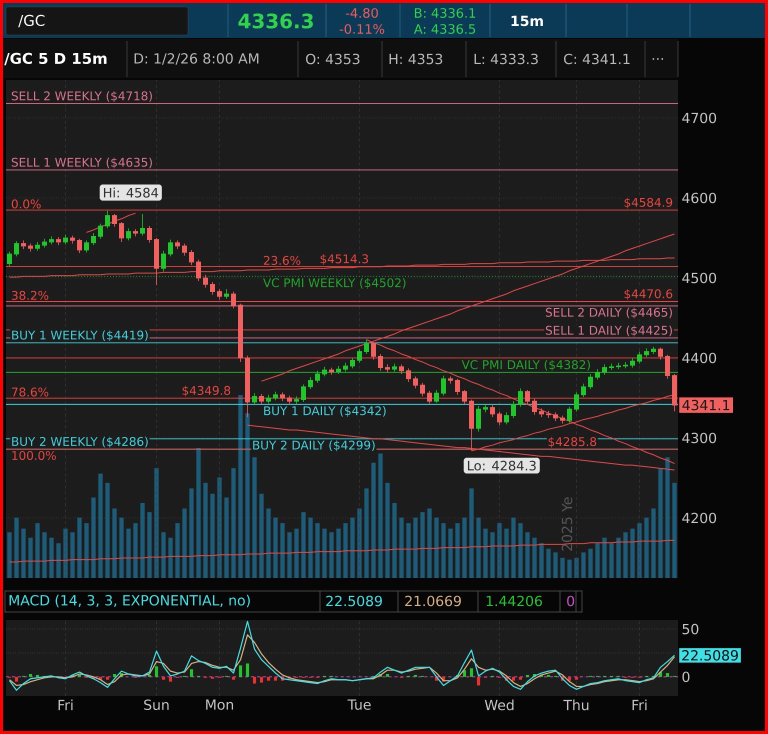  I want to click on text: H: 4353, so click(416, 59).